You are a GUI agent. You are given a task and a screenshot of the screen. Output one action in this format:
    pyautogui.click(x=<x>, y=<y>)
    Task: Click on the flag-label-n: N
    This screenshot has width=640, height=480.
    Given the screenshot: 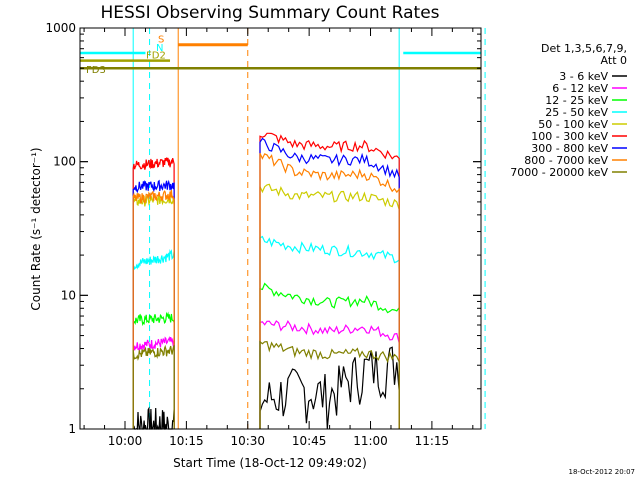 What is the action you would take?
    pyautogui.click(x=159, y=48)
    